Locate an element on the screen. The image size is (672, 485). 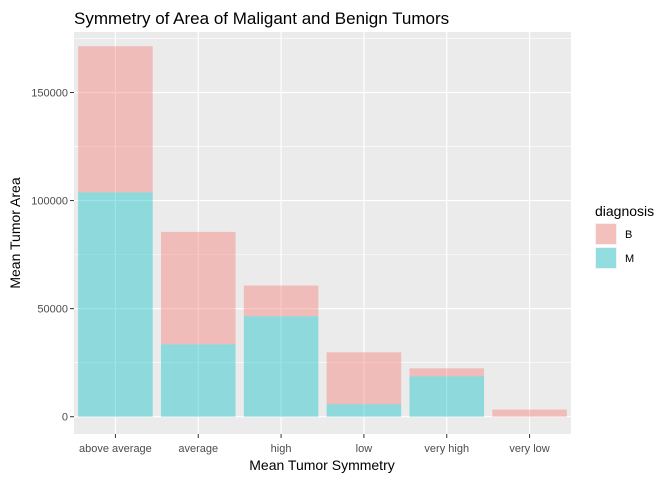
bar-M-above-average is located at coordinates (115, 304).